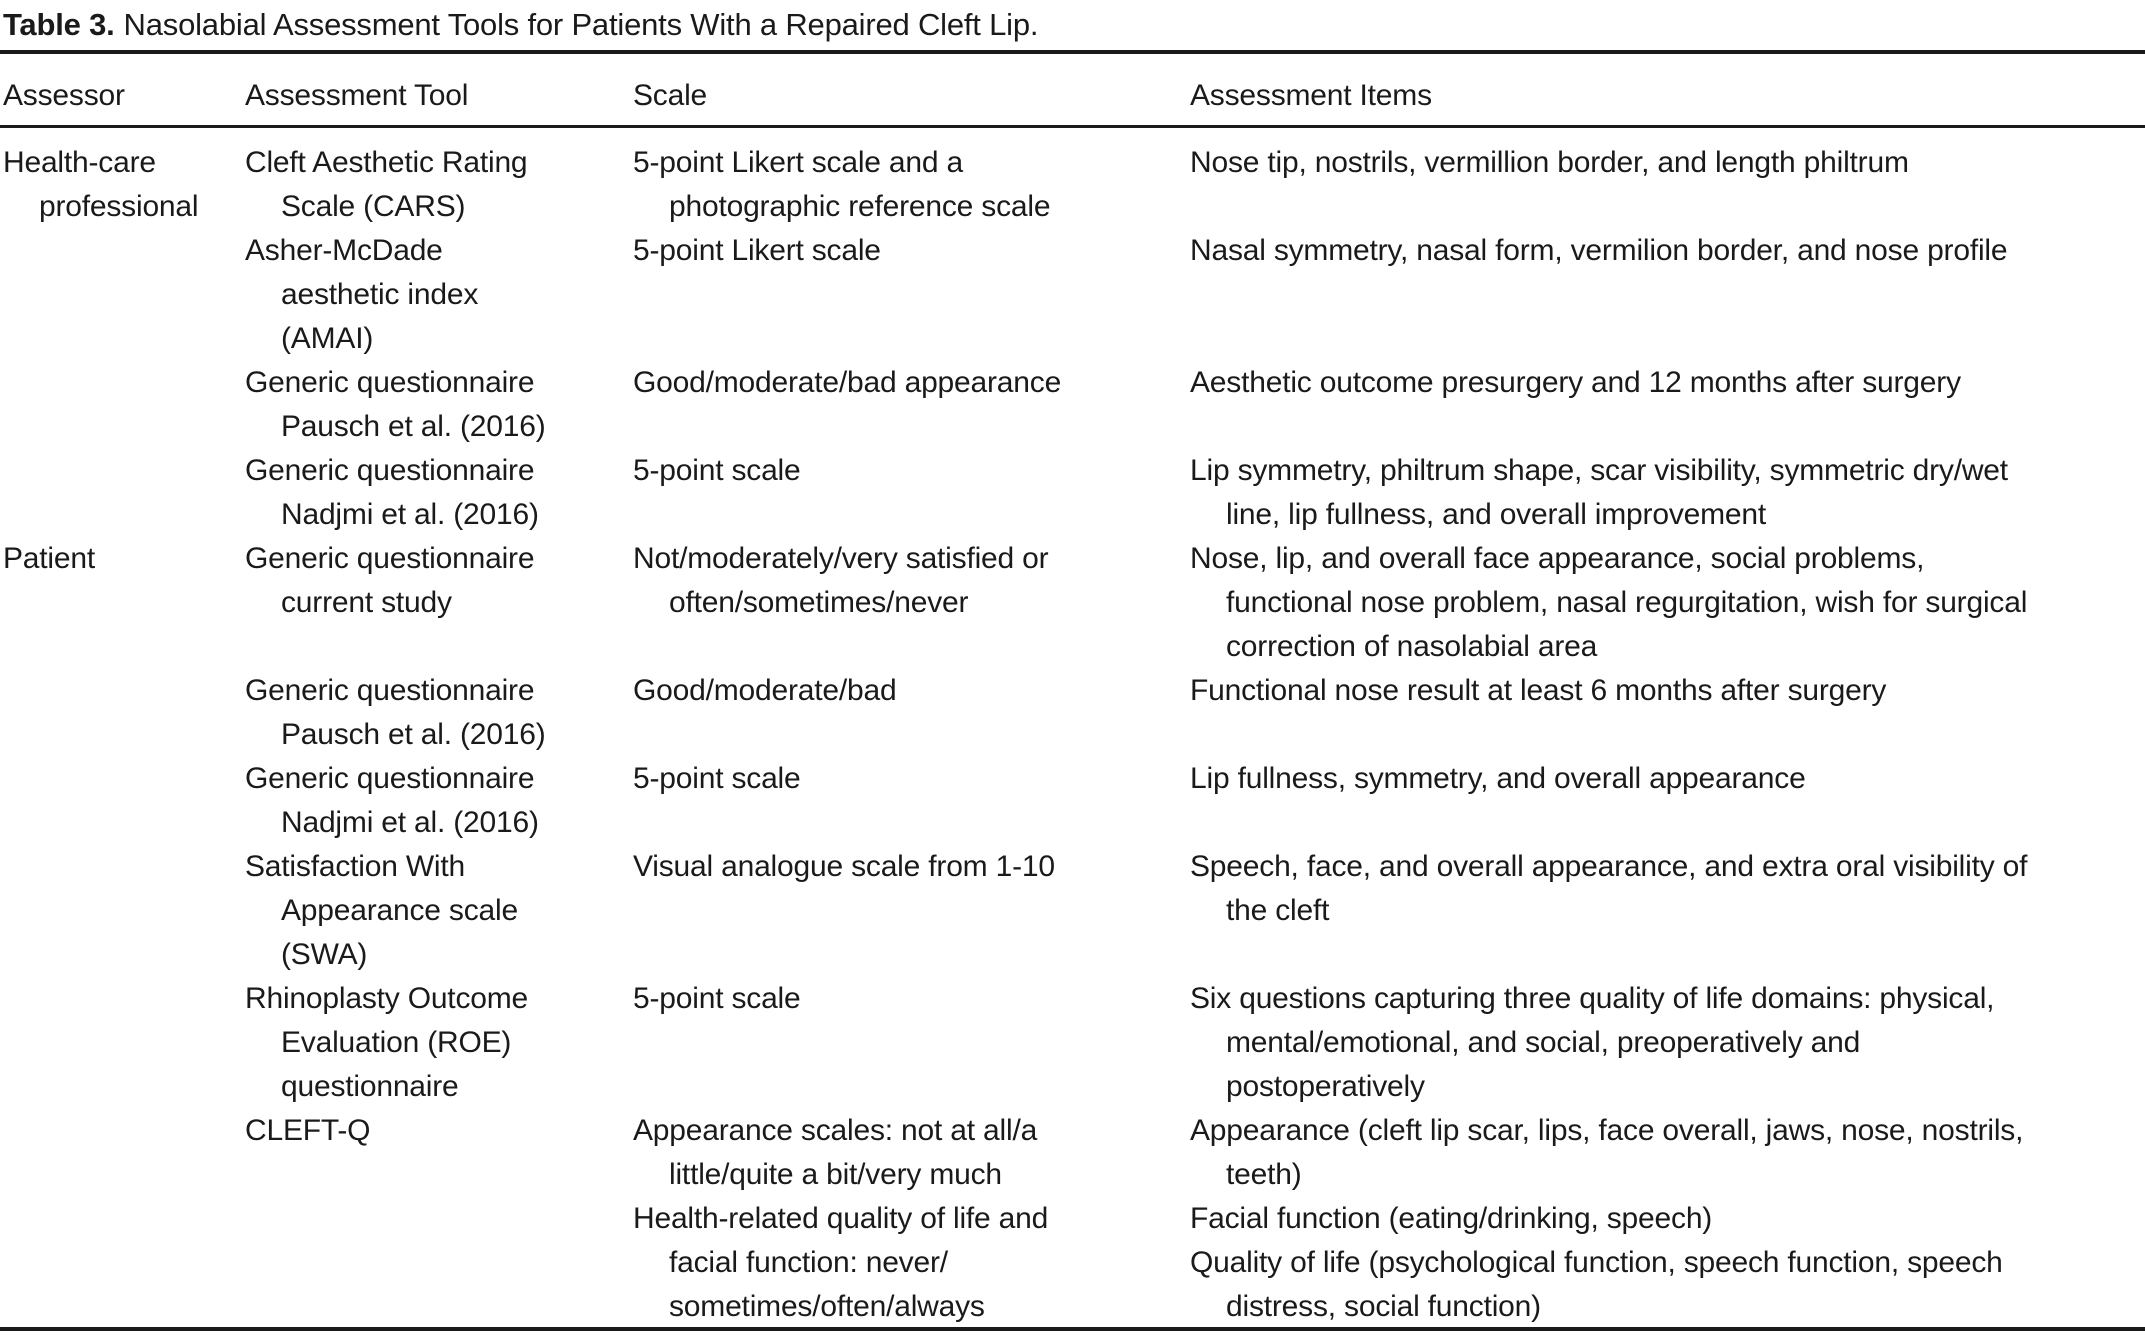 This screenshot has height=1335, width=2145. I want to click on cell-line: facial function: never/, so click(808, 1262).